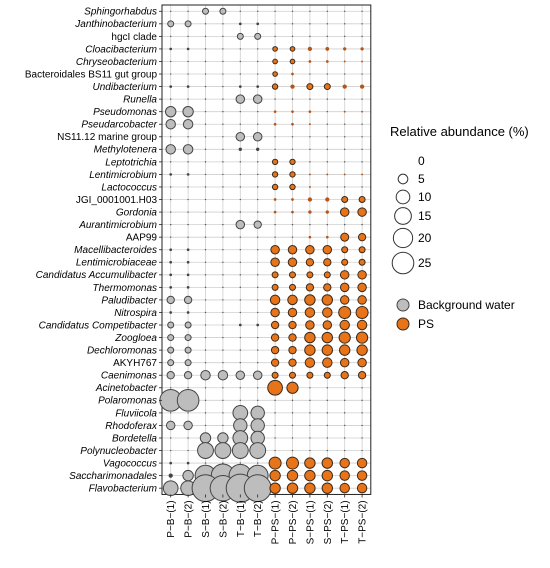 Image resolution: width=550 pixels, height=568 pixels. Describe the element at coordinates (425, 238) in the screenshot. I see `legend-size-label: 20` at that location.